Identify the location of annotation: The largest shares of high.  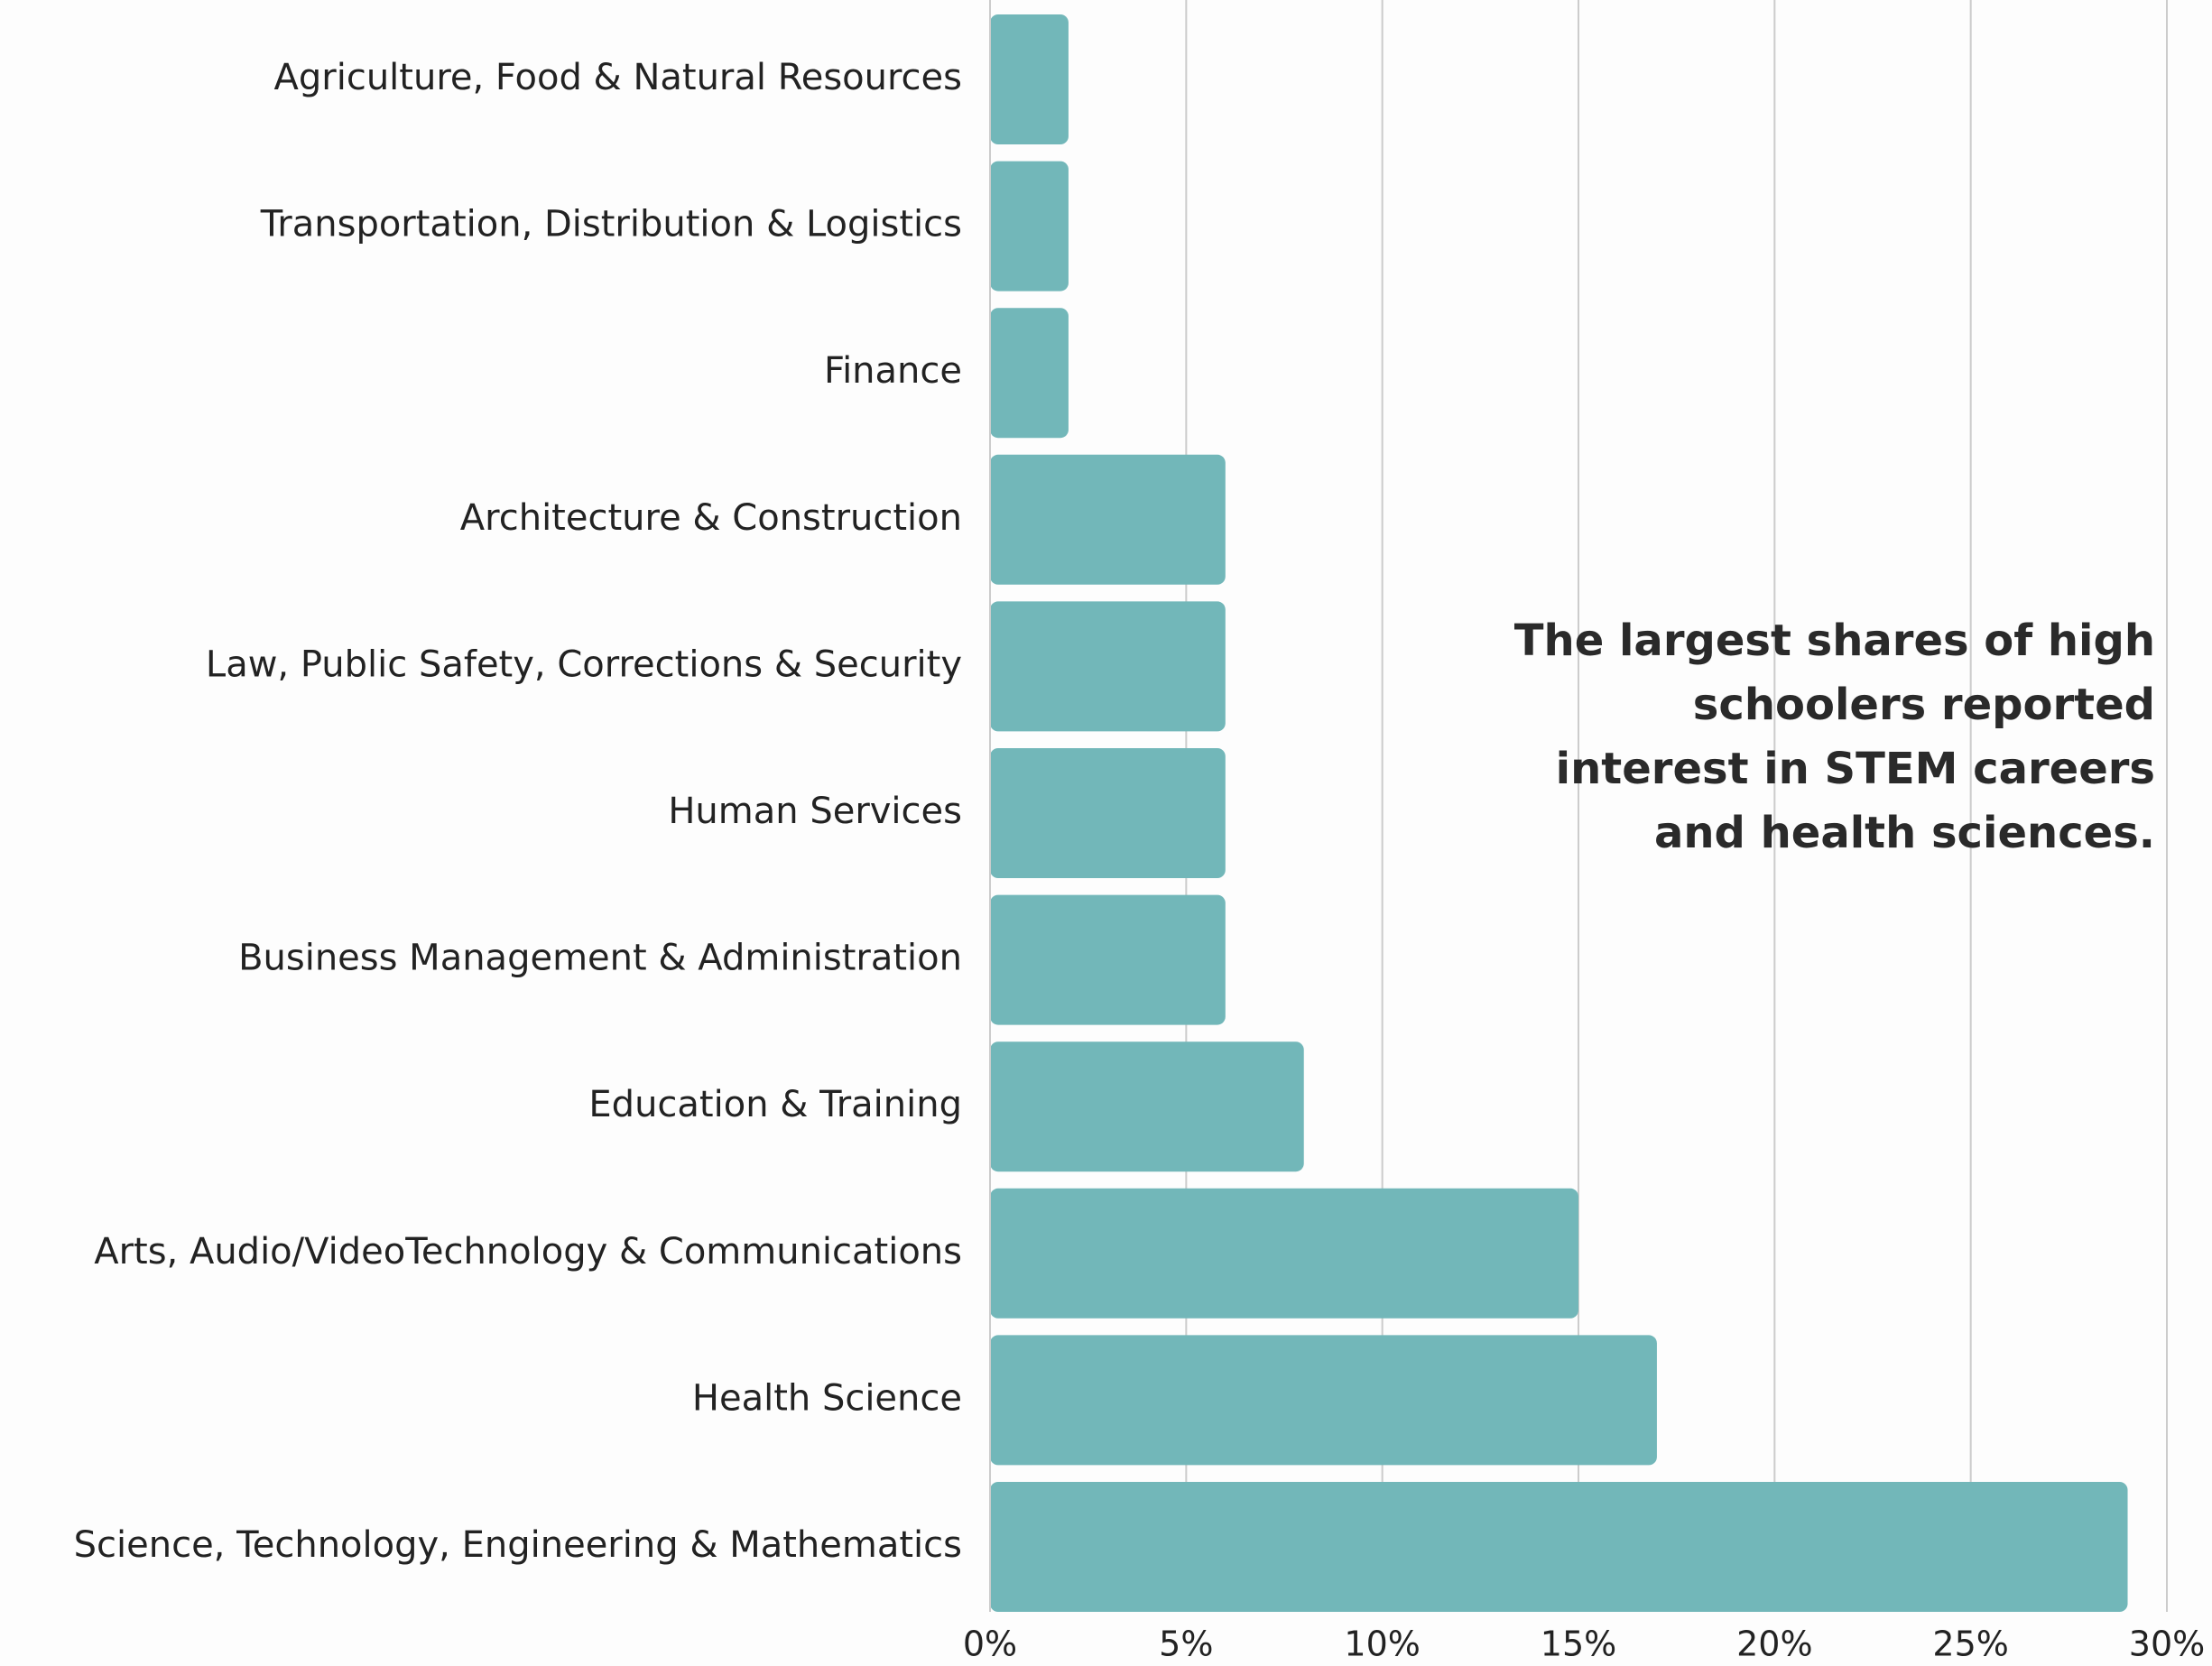
(1834, 640).